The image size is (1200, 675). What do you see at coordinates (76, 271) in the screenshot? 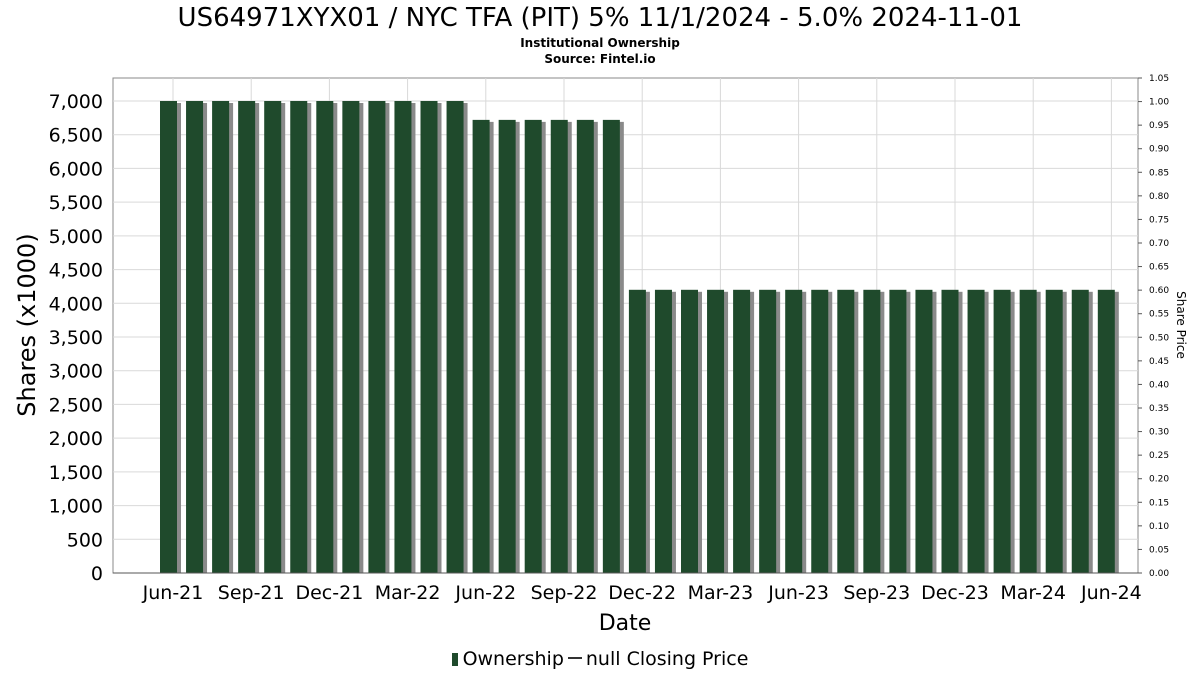
I see `y-tick-label: 4,500` at bounding box center [76, 271].